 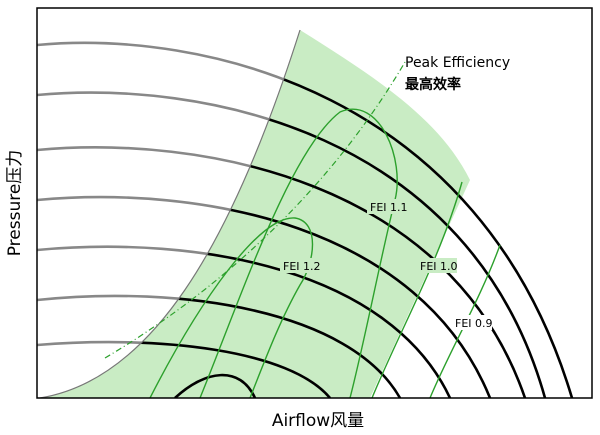 I want to click on x-axis-label: Airflow风量, so click(x=318, y=421).